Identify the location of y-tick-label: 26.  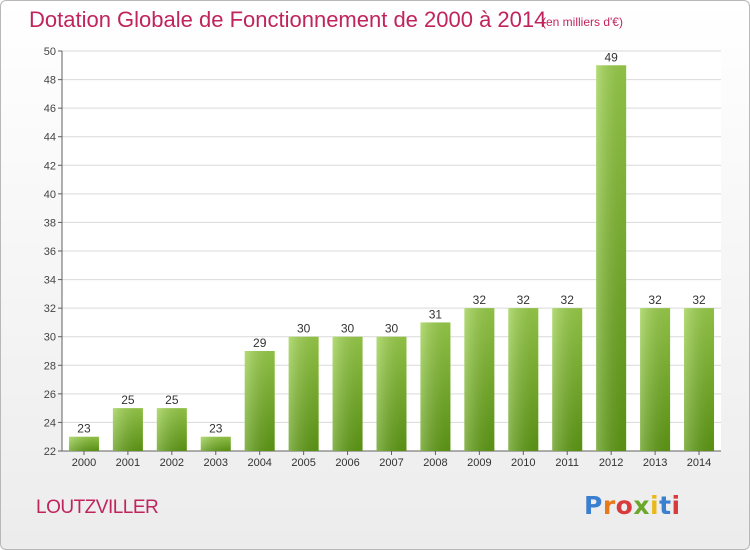
(50, 395).